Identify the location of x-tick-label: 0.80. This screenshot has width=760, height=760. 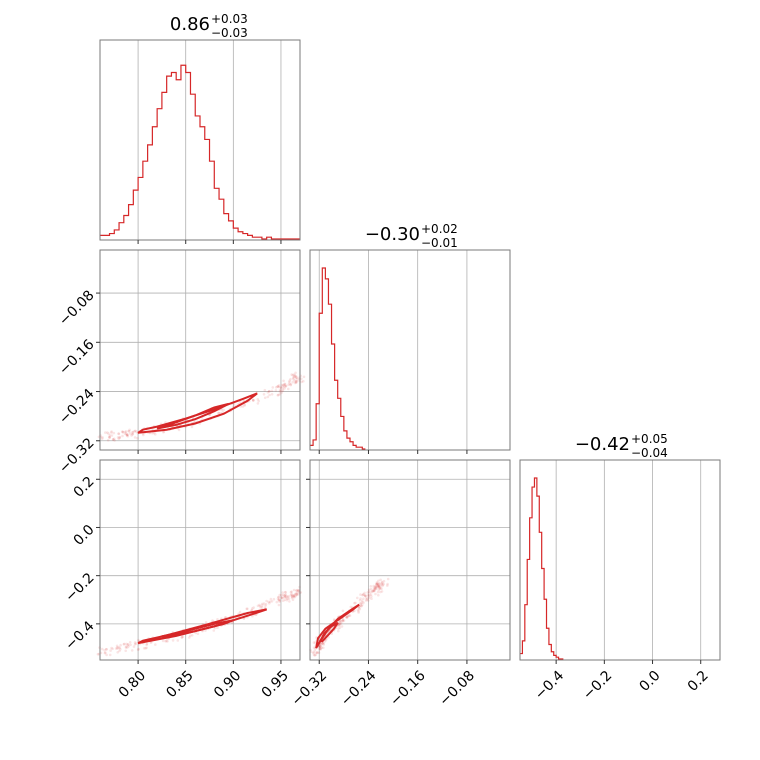
(132, 684).